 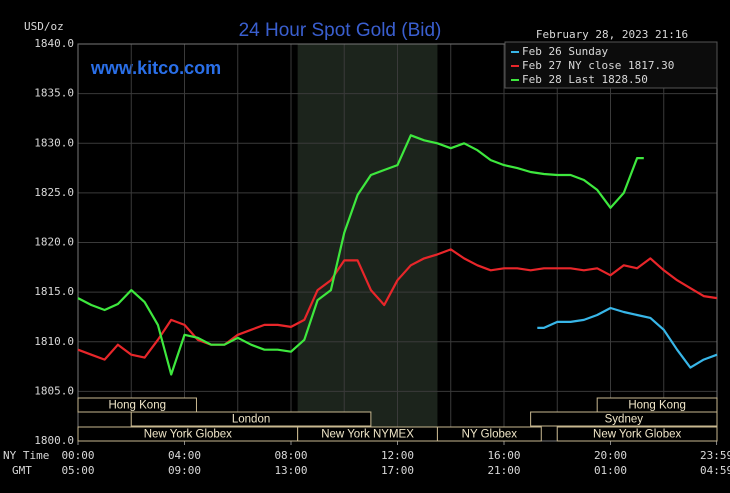 I want to click on session-label: NY Globex, so click(x=490, y=435).